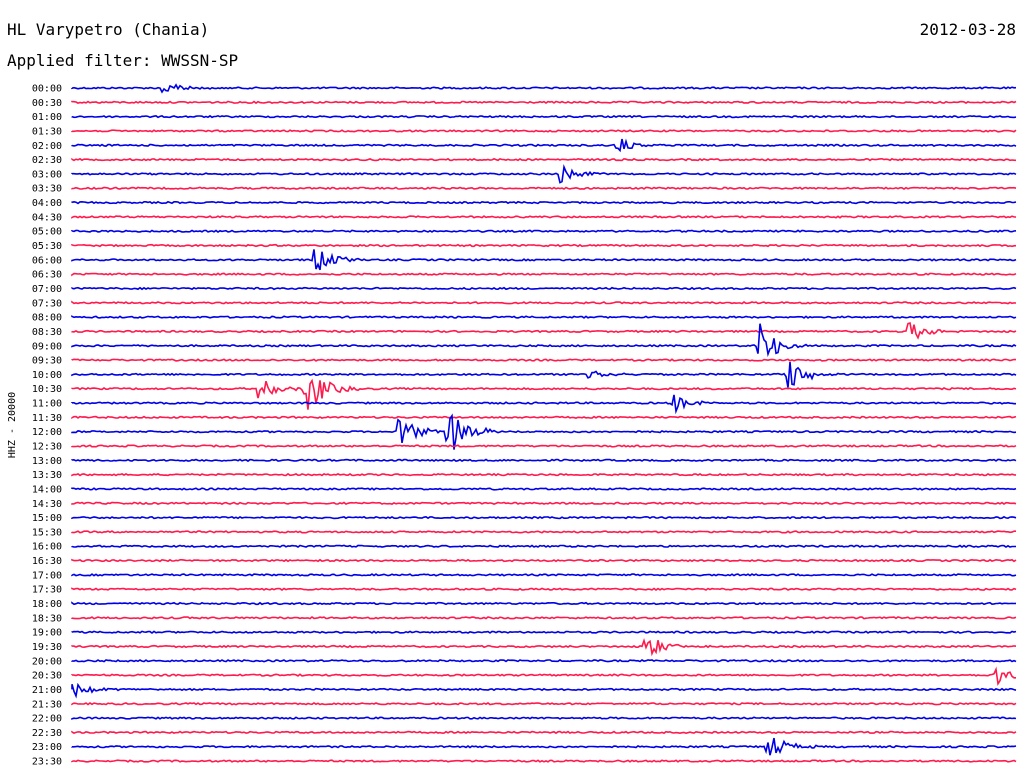 This screenshot has height=780, width=1024. What do you see at coordinates (47, 575) in the screenshot?
I see `tick-label: 17:00` at bounding box center [47, 575].